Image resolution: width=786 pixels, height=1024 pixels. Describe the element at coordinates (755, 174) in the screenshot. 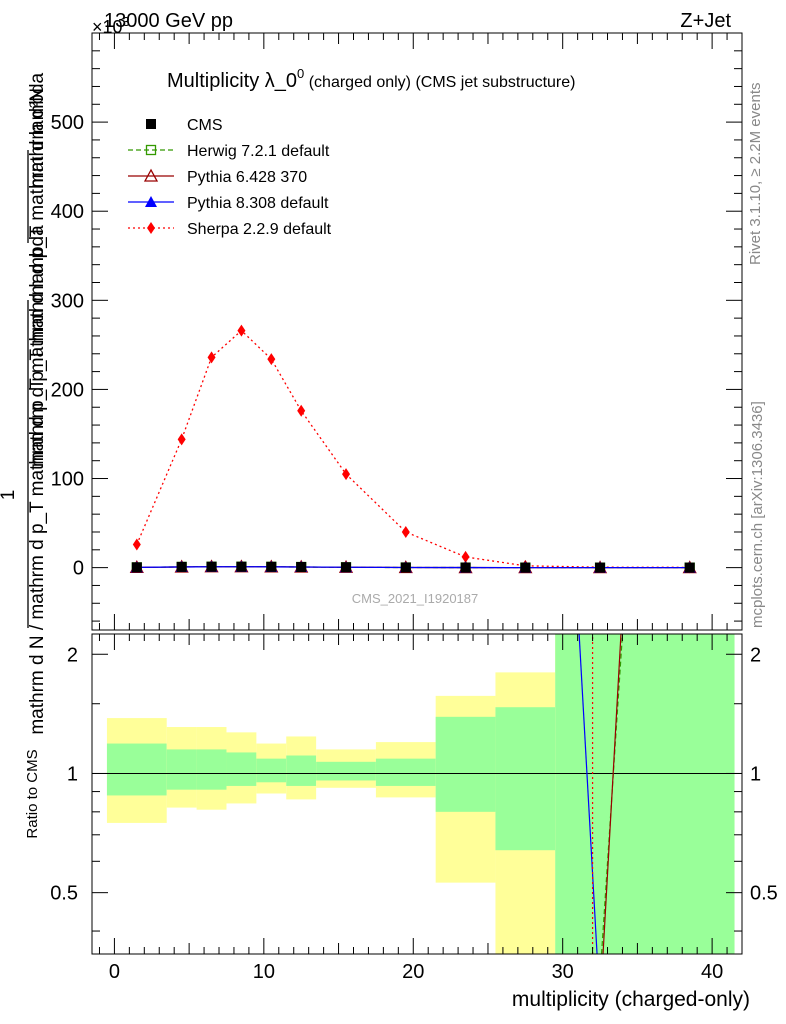

I see `rivet-label: Rivet 3.1.10, ≥ 2.2M events` at that location.